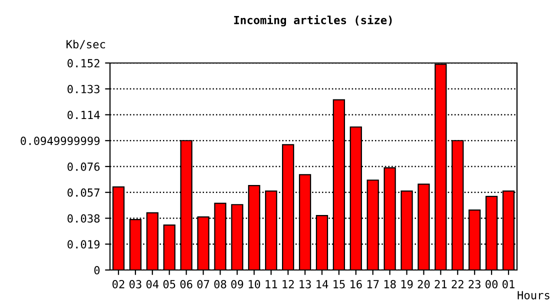 Image resolution: width=550 pixels, height=300 pixels. Describe the element at coordinates (203, 284) in the screenshot. I see `x-tick-label: 07` at that location.